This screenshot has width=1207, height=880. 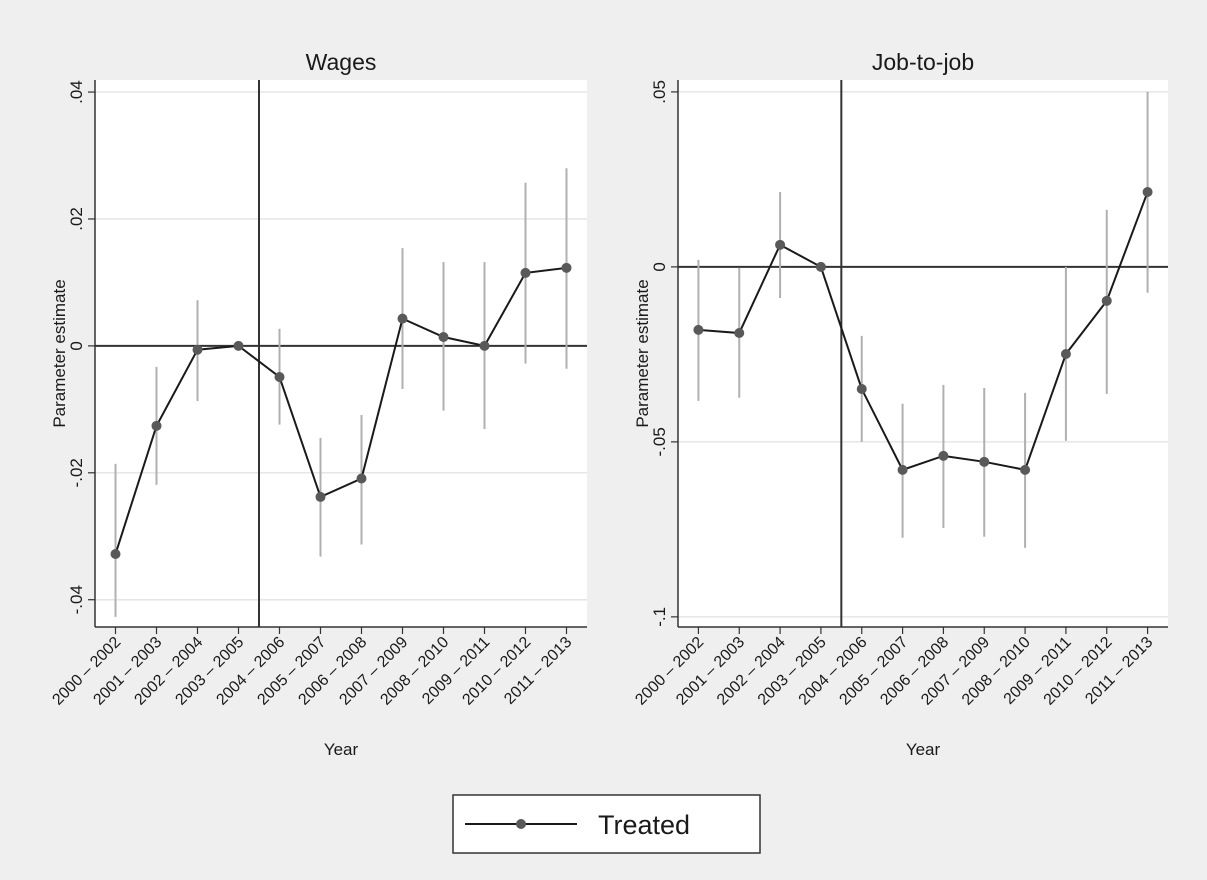 What do you see at coordinates (521, 824) in the screenshot?
I see `legend-marker` at bounding box center [521, 824].